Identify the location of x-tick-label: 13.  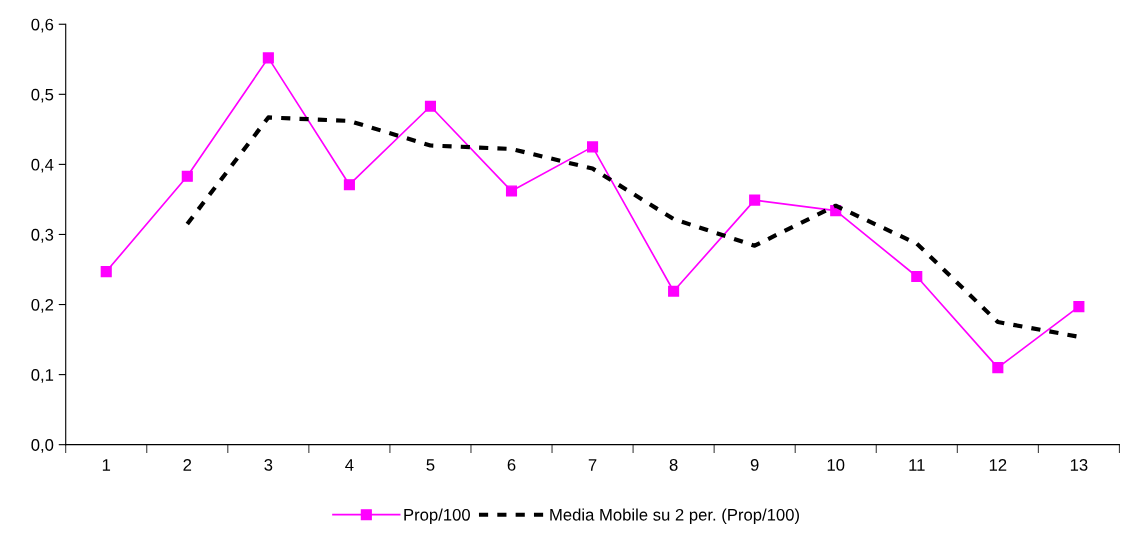
(1079, 465).